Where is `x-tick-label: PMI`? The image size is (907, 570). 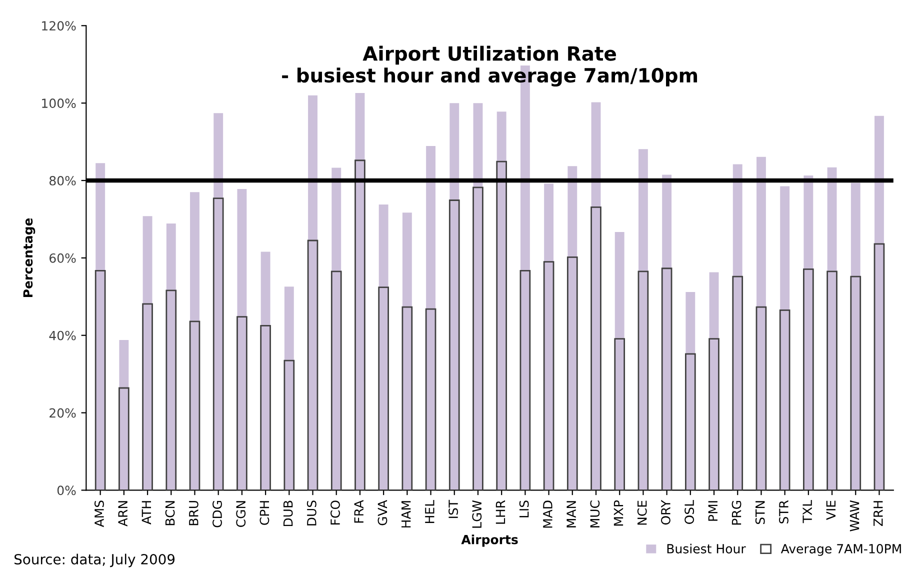 x-tick-label: PMI is located at coordinates (713, 511).